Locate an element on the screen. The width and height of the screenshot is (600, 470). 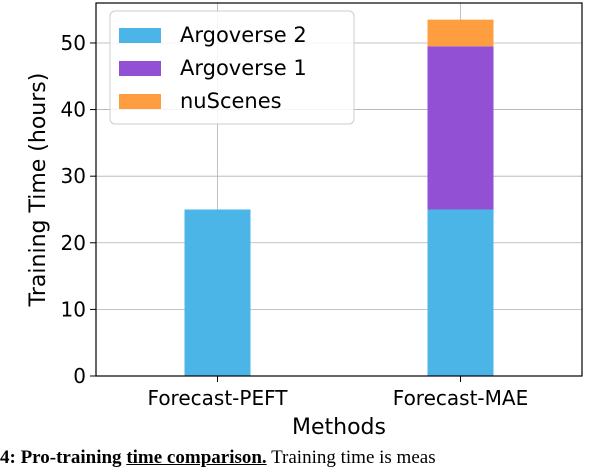
y-axis-label: Training Time (hours) is located at coordinates (38, 190).